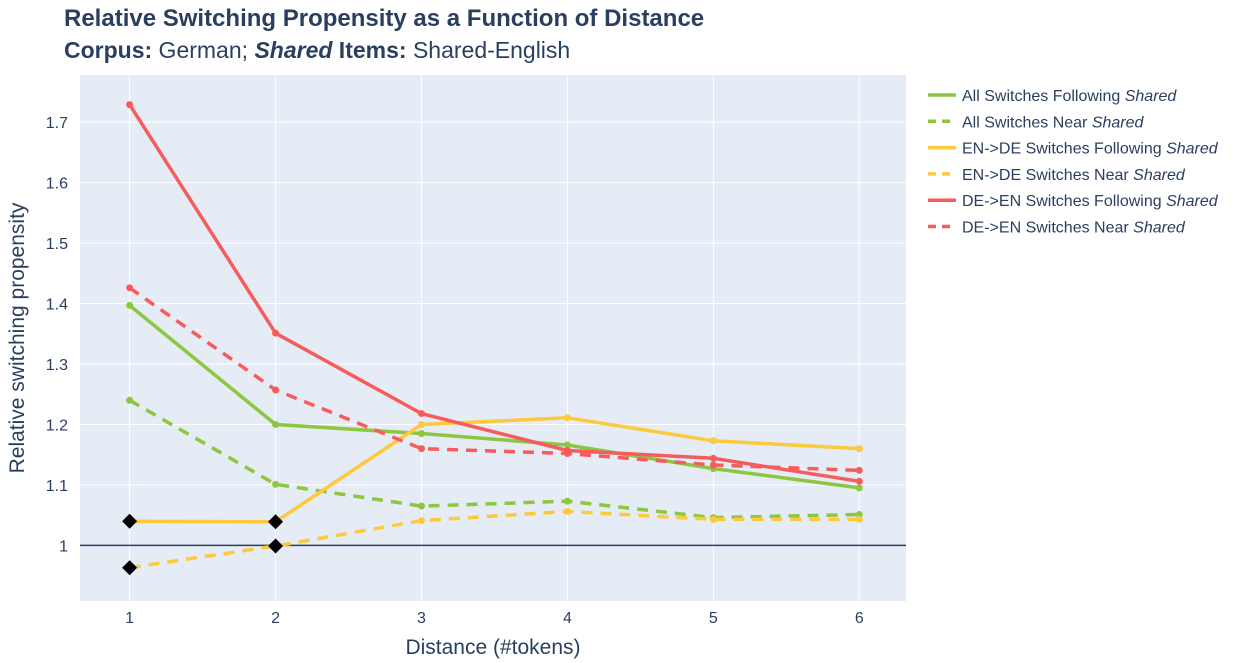  Describe the element at coordinates (1027, 122) in the screenshot. I see `legend-entry-text: All Switches Near` at that location.